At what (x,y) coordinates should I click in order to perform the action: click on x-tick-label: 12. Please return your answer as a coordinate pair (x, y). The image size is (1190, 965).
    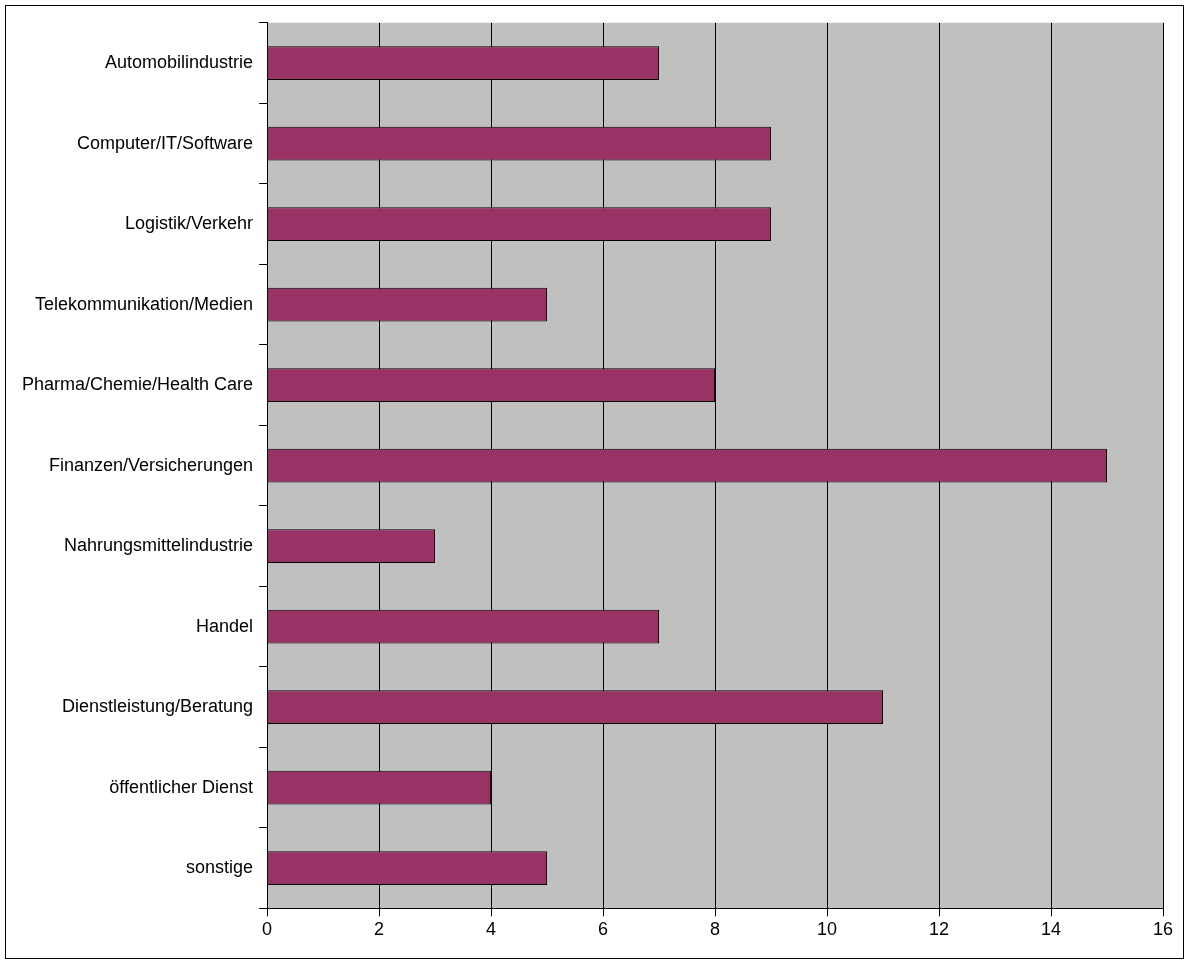
    Looking at the image, I should click on (939, 929).